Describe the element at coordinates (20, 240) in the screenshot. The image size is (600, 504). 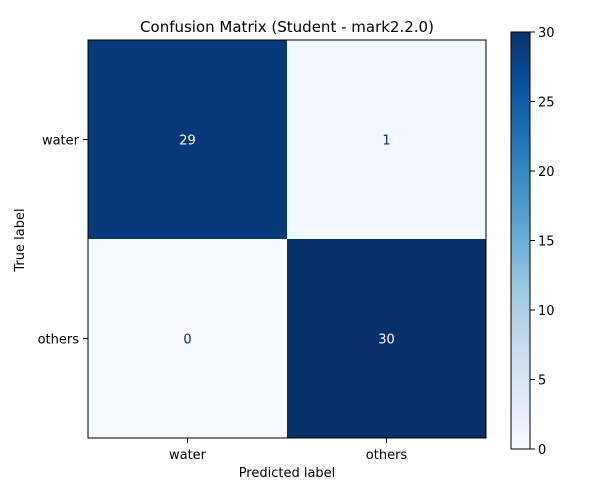
I see `y-axis-label: True label` at that location.